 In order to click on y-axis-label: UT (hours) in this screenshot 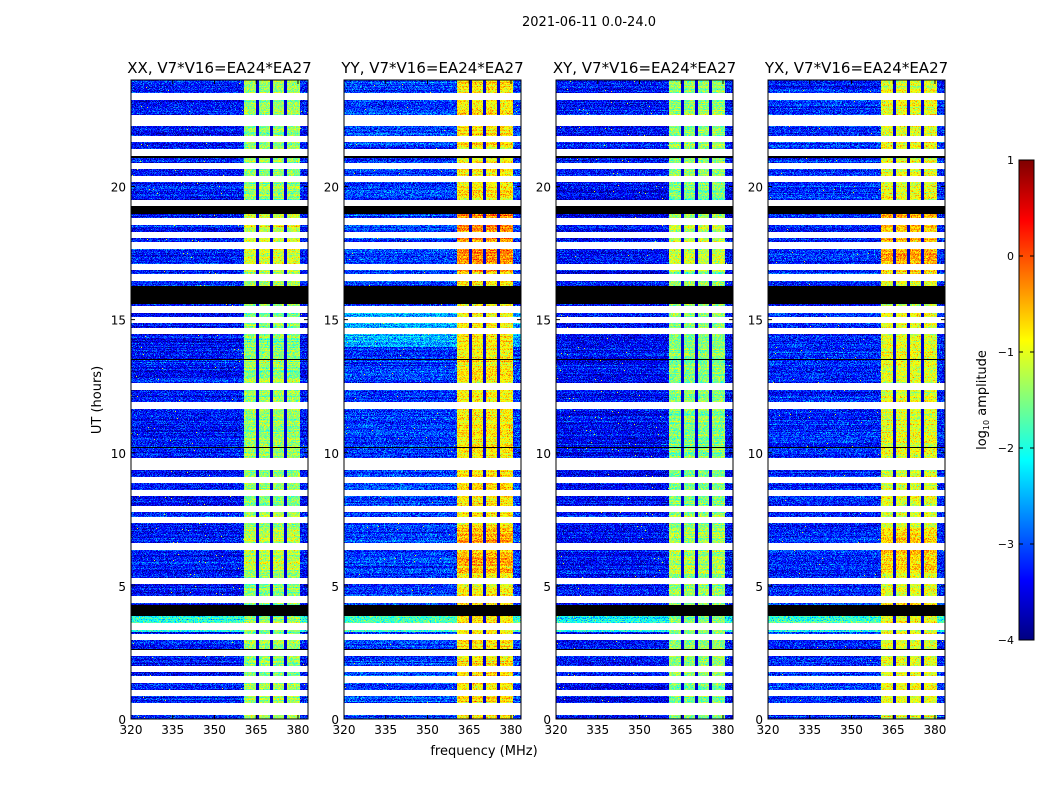, I will do `click(97, 400)`.